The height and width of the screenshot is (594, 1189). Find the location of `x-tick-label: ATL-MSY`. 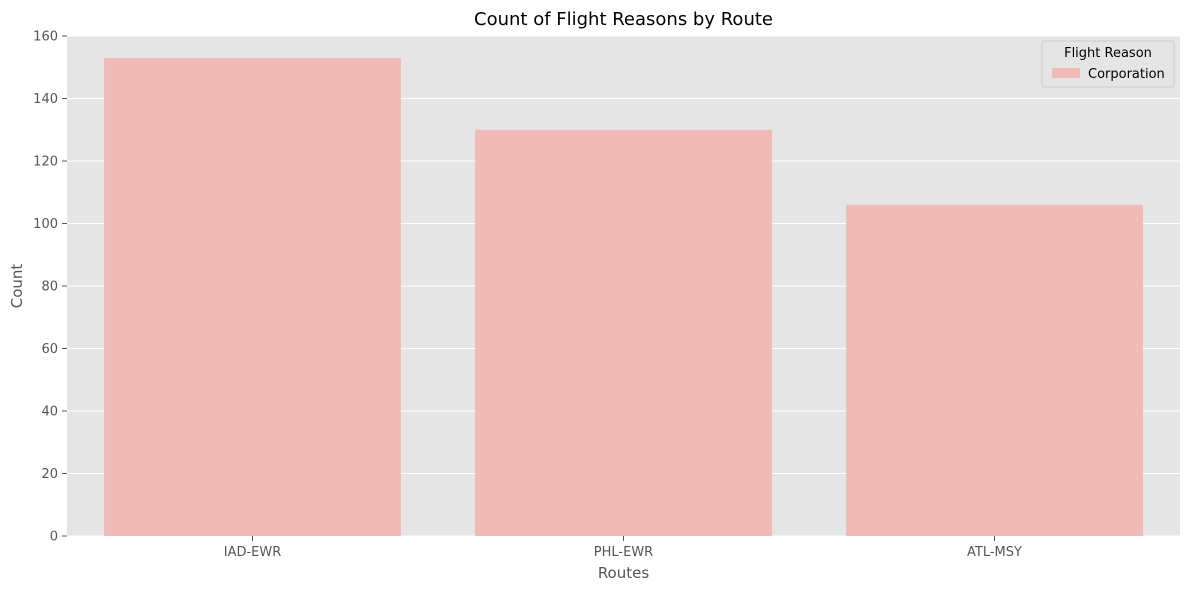

x-tick-label: ATL-MSY is located at coordinates (994, 552).